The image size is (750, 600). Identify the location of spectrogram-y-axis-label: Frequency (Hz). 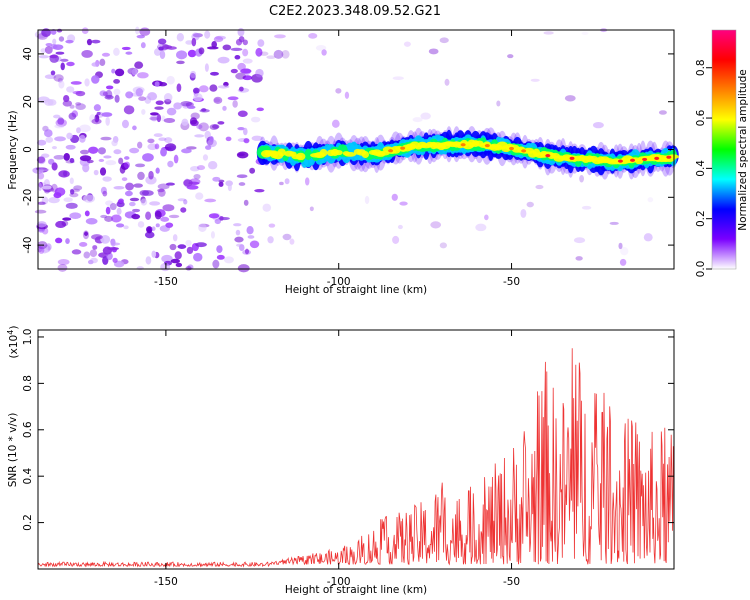
(13, 149).